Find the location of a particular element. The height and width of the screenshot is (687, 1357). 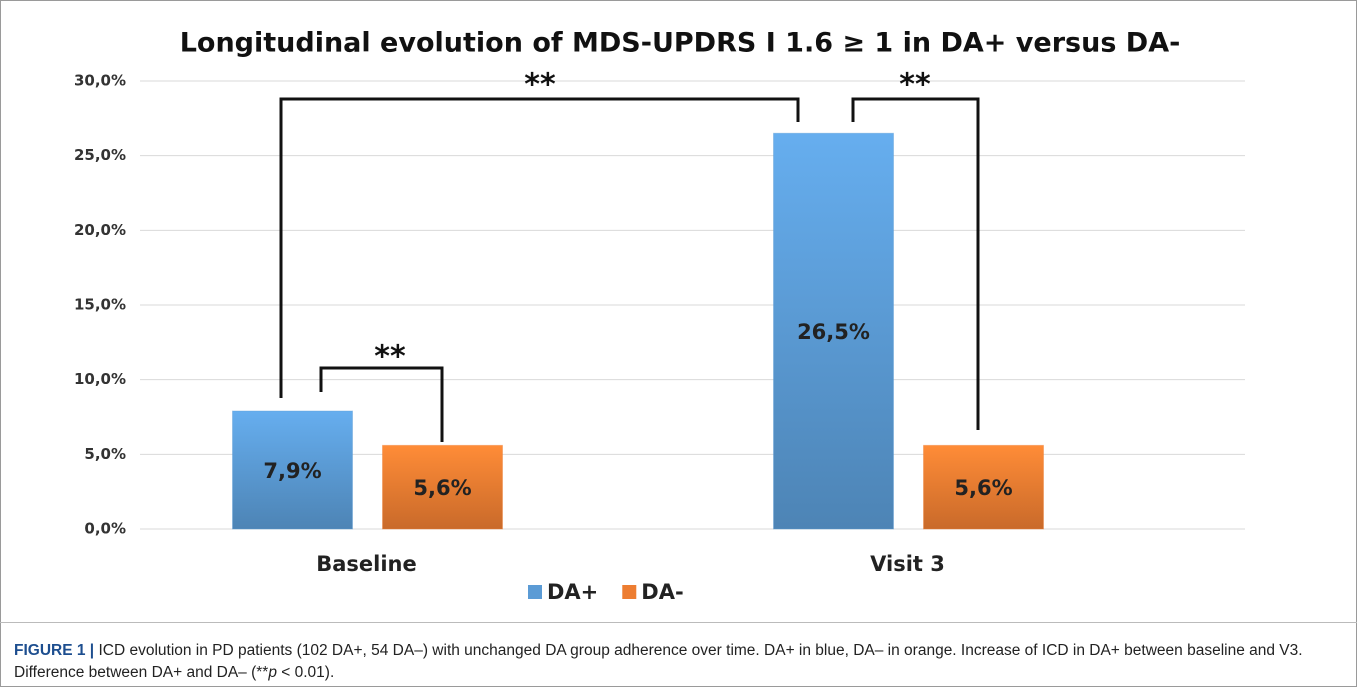

y-tick-label: 5,0% is located at coordinates (105, 454).